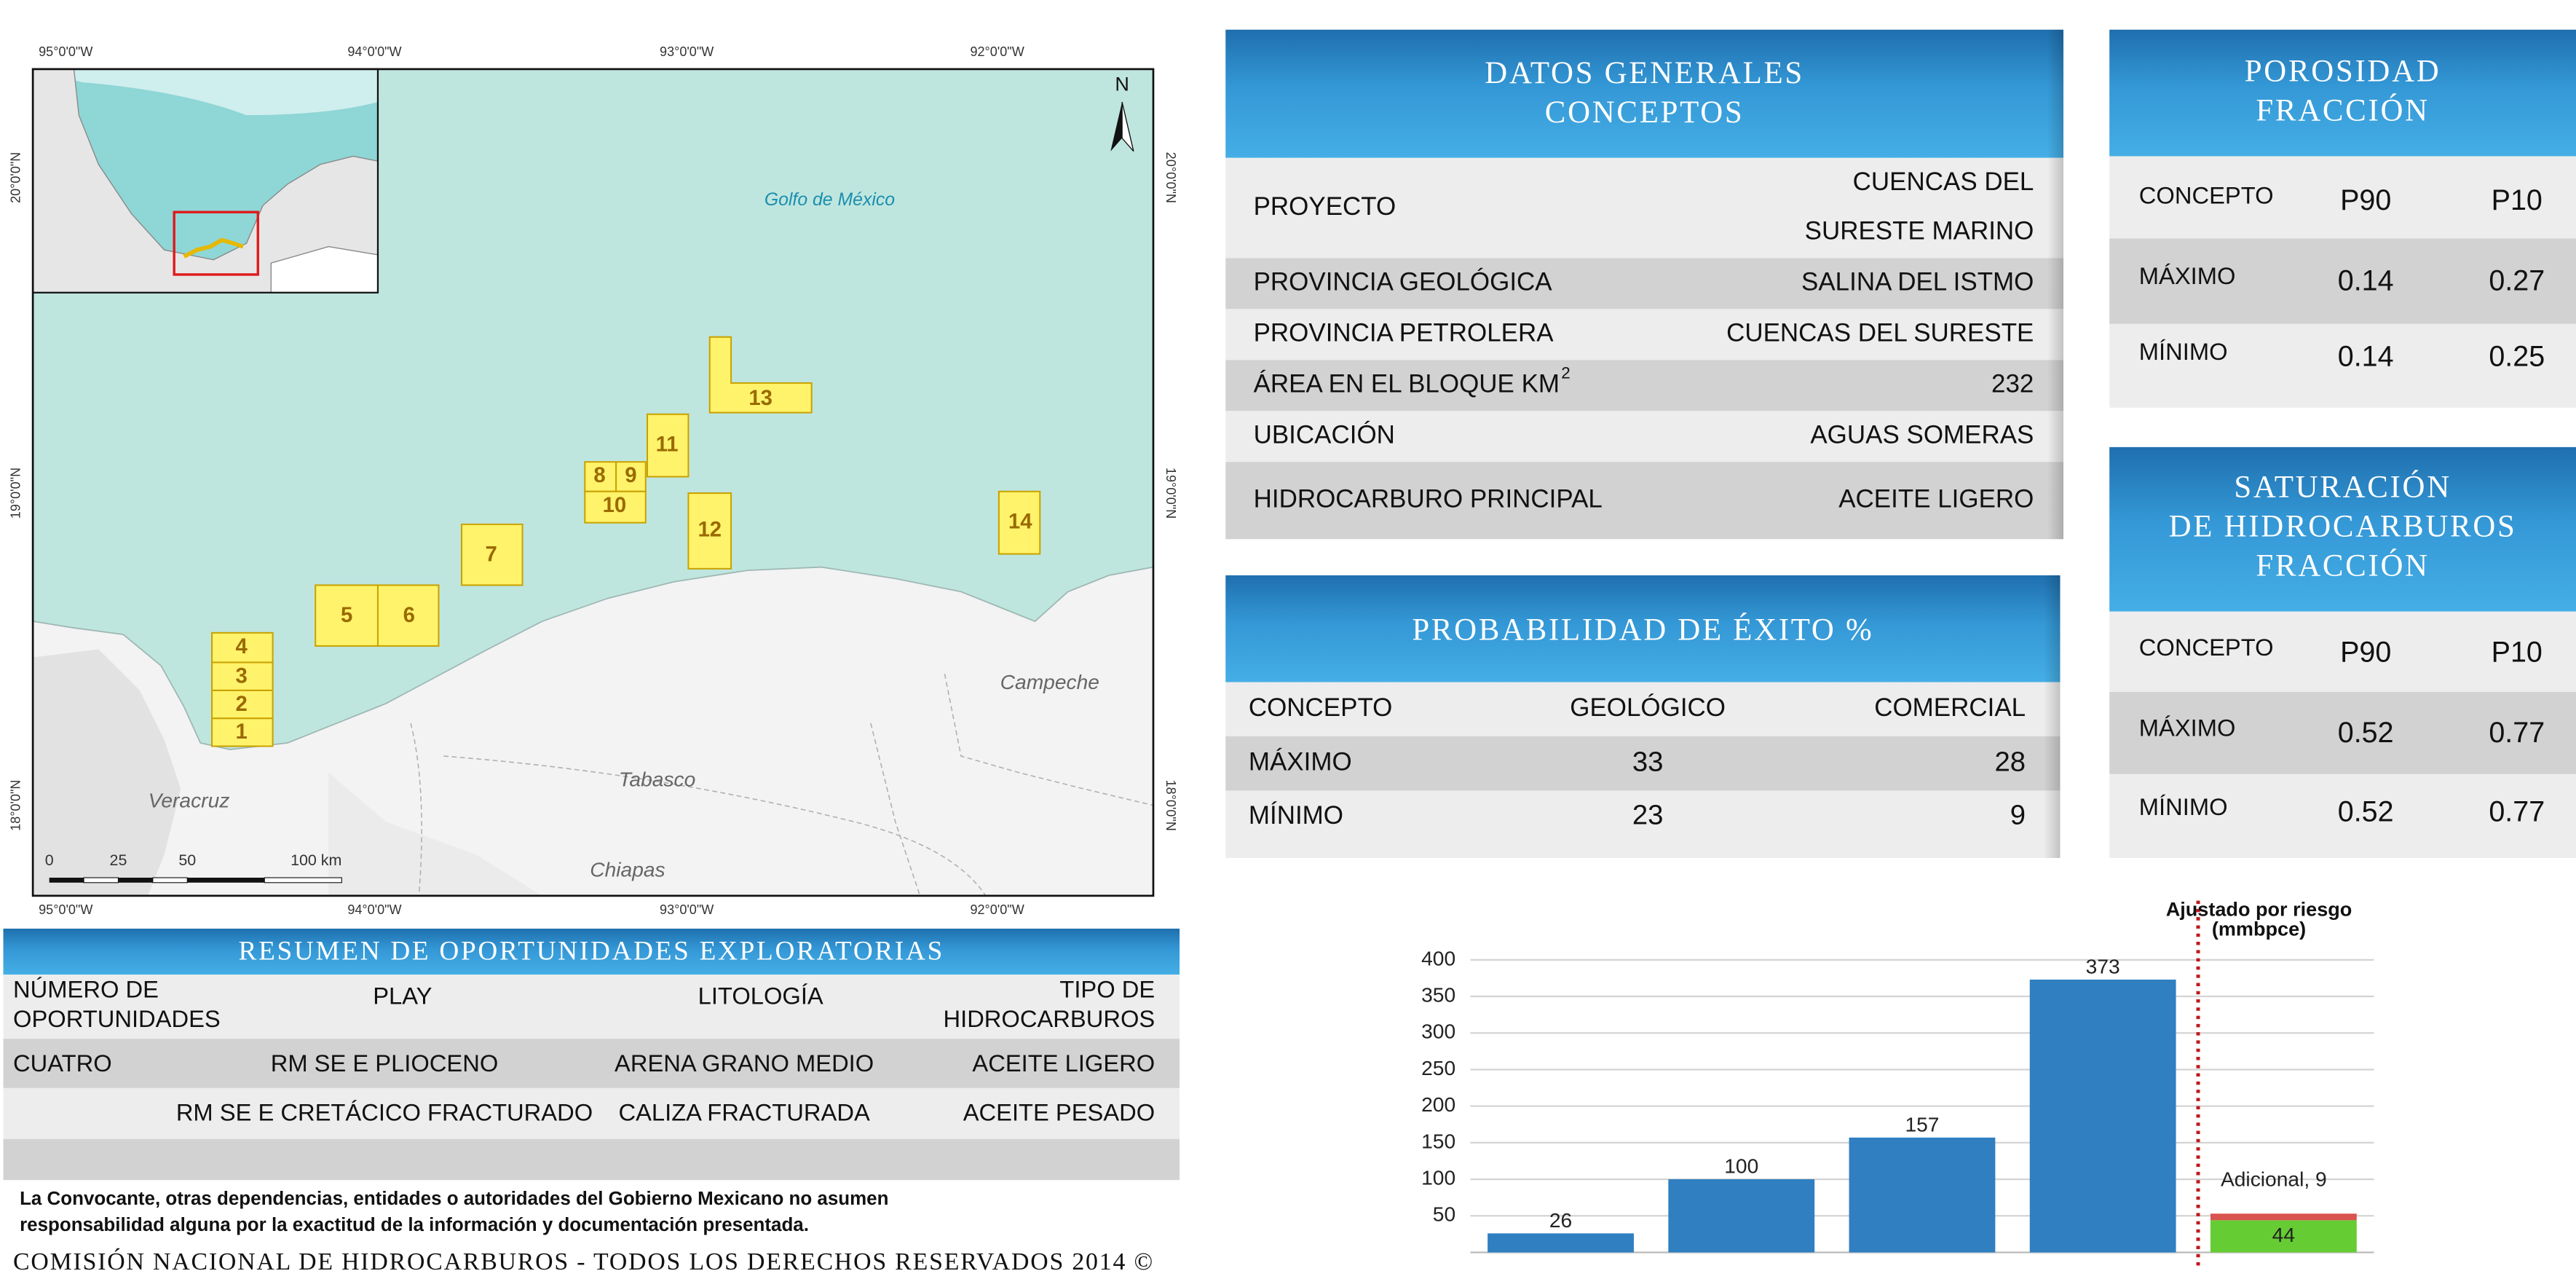 This screenshot has width=2576, height=1287. What do you see at coordinates (402, 995) in the screenshot?
I see `column-header: PLAY` at bounding box center [402, 995].